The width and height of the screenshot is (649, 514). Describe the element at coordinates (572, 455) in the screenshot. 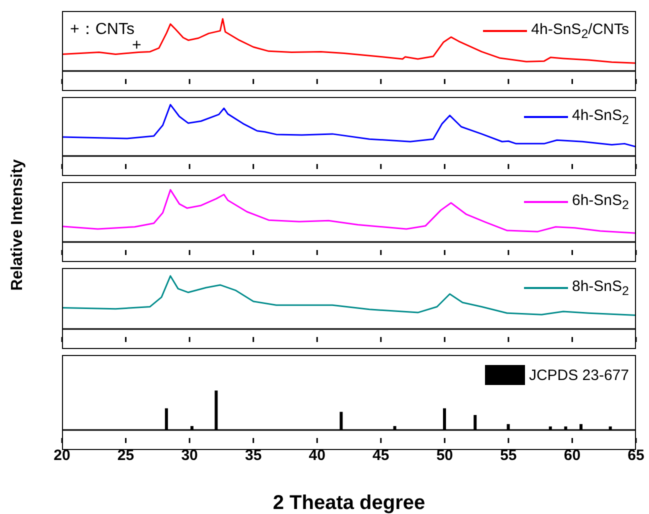

I see `x-tick-label: 60` at that location.